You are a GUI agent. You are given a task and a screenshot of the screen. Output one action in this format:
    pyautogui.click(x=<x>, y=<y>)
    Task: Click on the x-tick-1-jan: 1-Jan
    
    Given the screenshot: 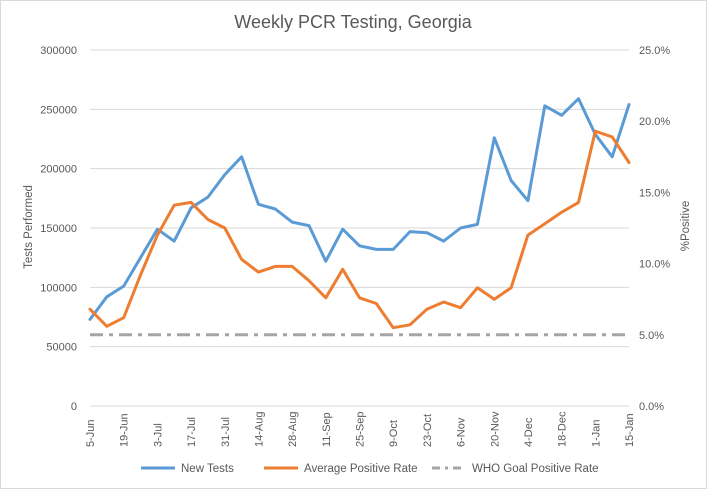 What is the action you would take?
    pyautogui.click(x=596, y=433)
    